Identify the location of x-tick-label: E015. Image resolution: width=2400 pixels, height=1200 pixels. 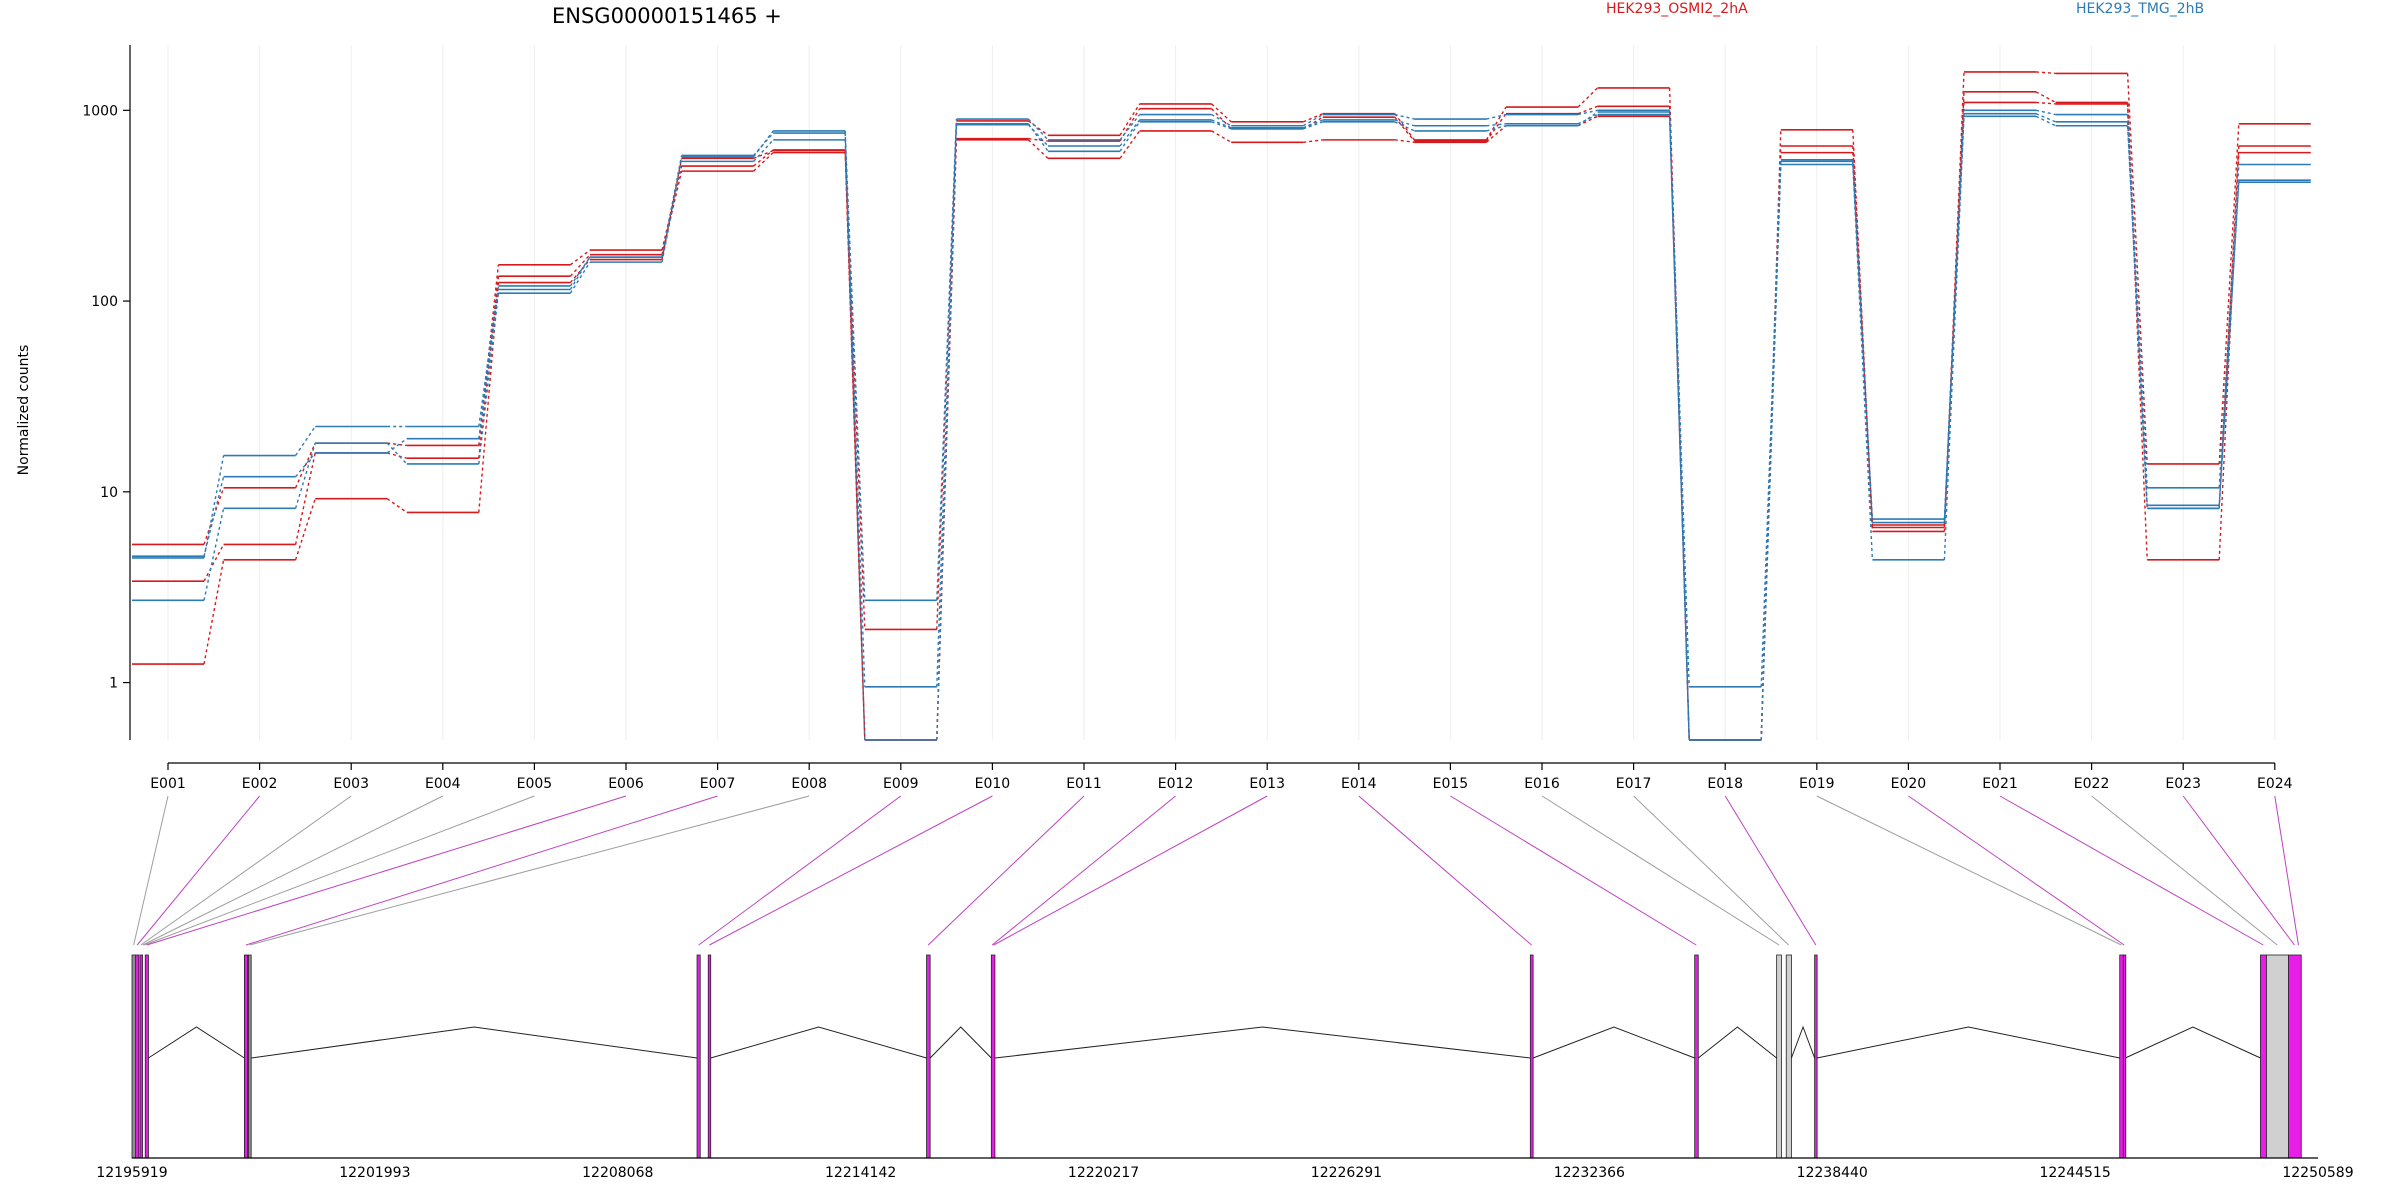
(1451, 784).